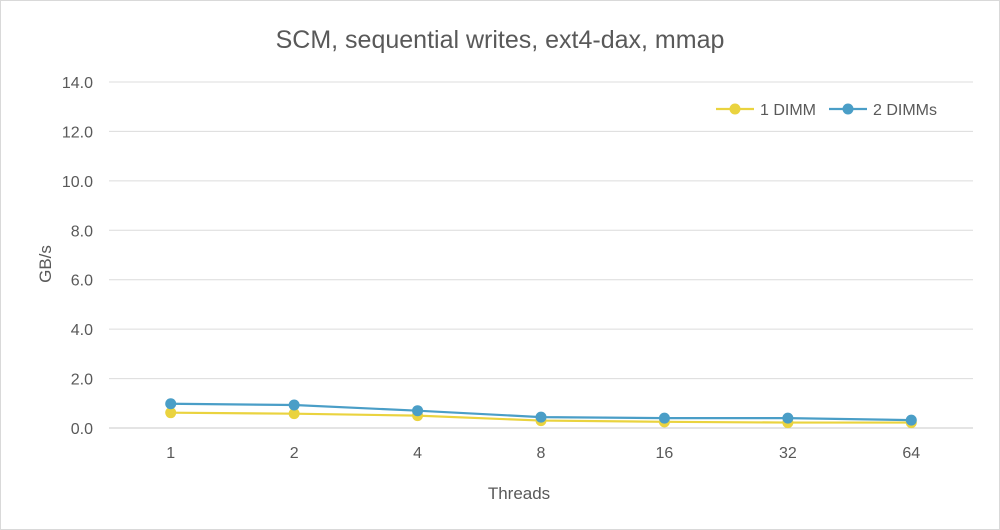 This screenshot has height=530, width=1000. I want to click on y-tick-label: 12.0, so click(77, 132).